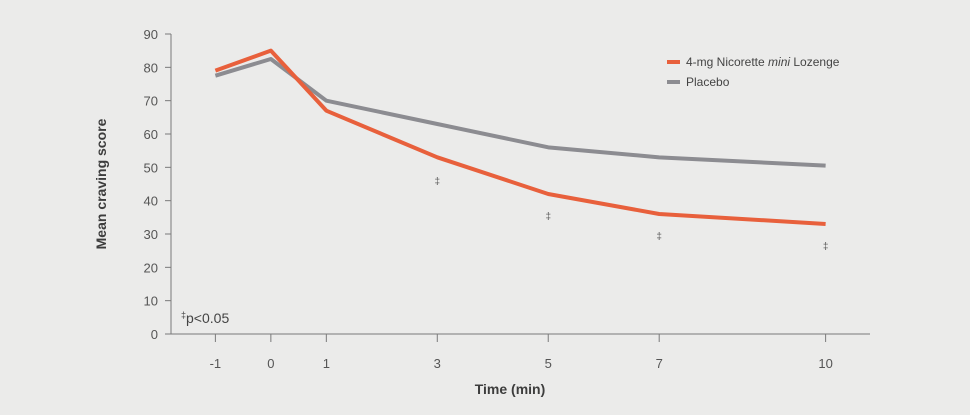 Image resolution: width=970 pixels, height=415 pixels. What do you see at coordinates (763, 62) in the screenshot?
I see `legend-label: 4-mg Nicorette mini Lozenge` at bounding box center [763, 62].